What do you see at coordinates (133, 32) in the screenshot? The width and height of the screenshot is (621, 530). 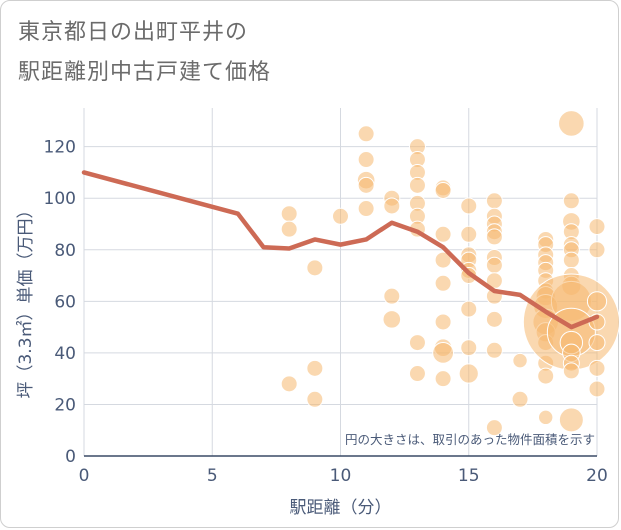 I see `chart-title-line1: 東京都日の出町平井の` at bounding box center [133, 32].